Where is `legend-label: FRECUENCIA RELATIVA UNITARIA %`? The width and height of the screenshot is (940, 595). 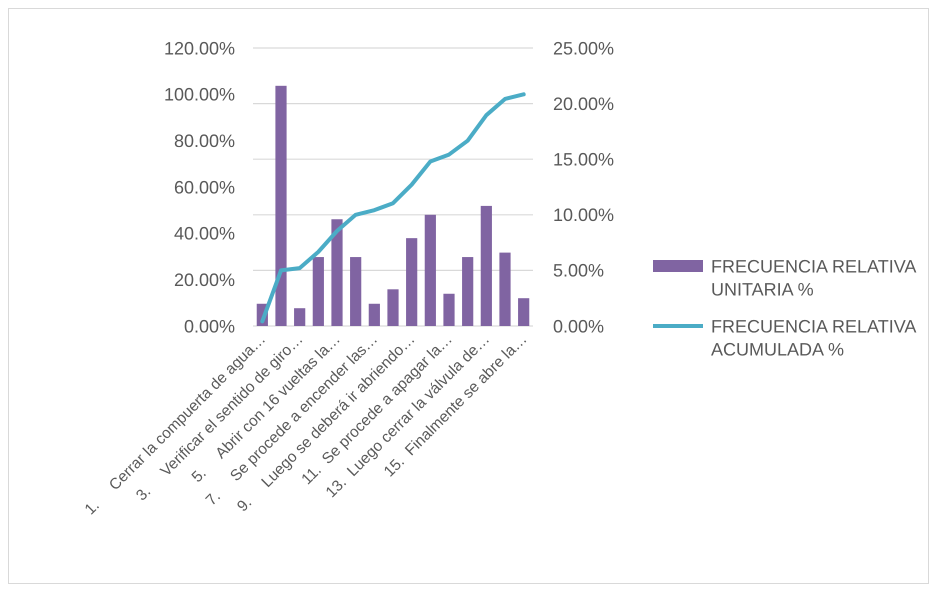 legend-label: FRECUENCIA RELATIVA UNITARIA % is located at coordinates (813, 278).